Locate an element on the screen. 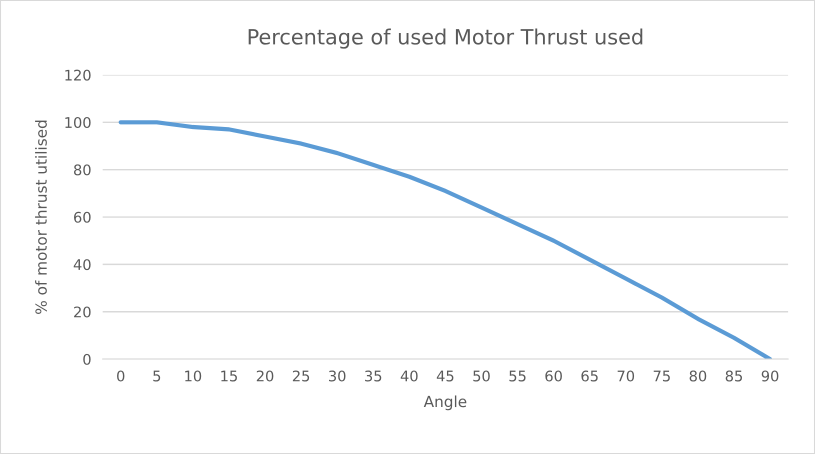  x-tick-label: 35 is located at coordinates (373, 376).